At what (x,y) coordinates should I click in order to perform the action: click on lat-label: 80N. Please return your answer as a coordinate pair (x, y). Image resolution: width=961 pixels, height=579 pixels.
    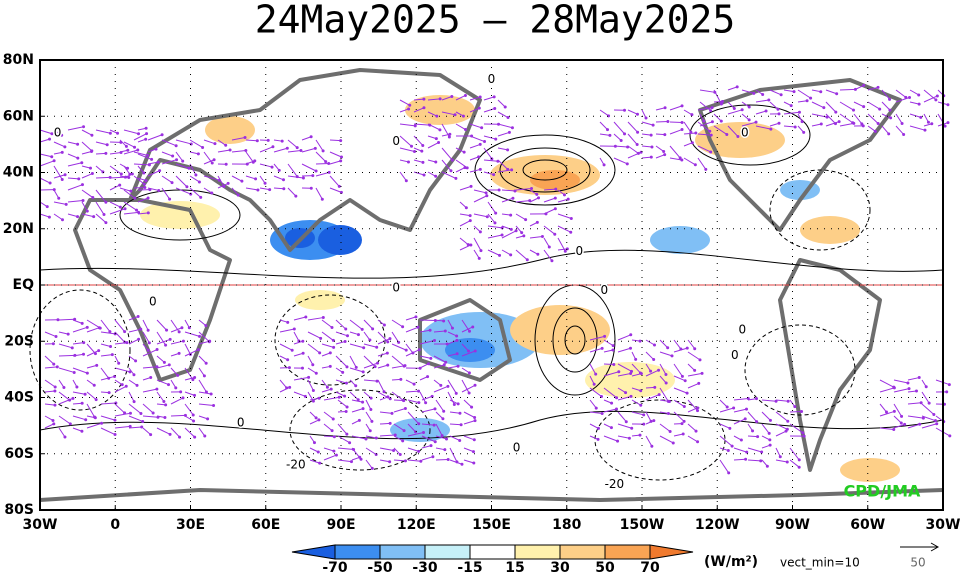
    Looking at the image, I should click on (18, 60).